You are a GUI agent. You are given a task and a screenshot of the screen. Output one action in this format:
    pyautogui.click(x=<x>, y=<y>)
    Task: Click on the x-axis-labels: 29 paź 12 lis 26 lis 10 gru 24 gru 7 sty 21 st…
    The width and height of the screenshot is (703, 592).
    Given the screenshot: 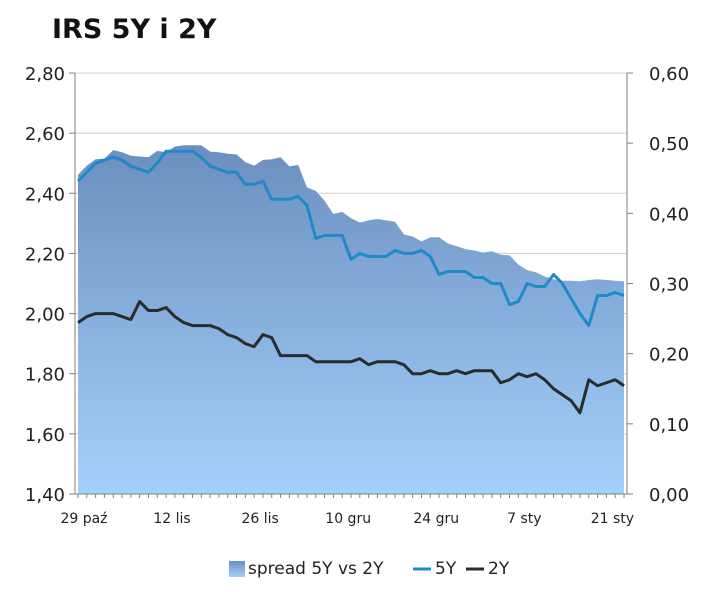 What is the action you would take?
    pyautogui.click(x=347, y=519)
    